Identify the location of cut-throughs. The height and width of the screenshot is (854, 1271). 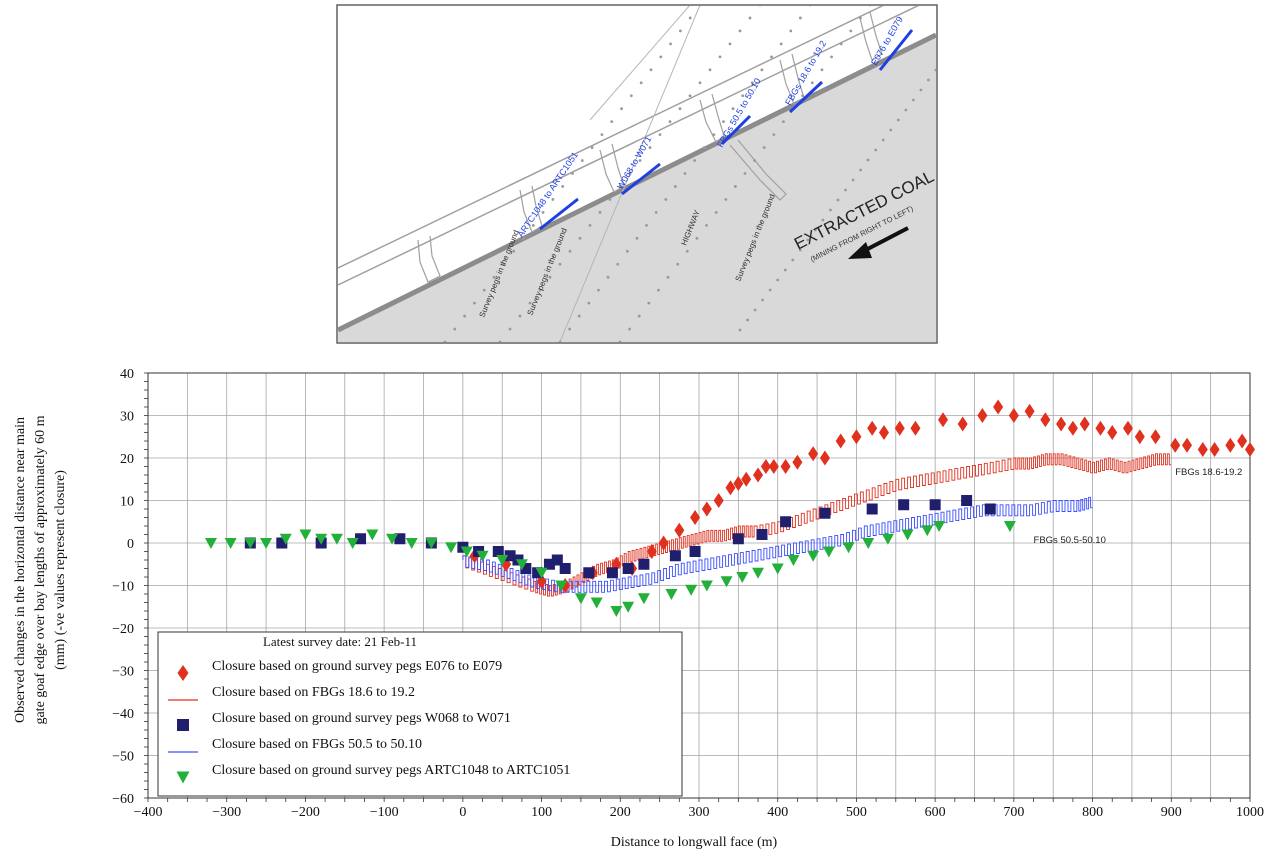
(650, 147).